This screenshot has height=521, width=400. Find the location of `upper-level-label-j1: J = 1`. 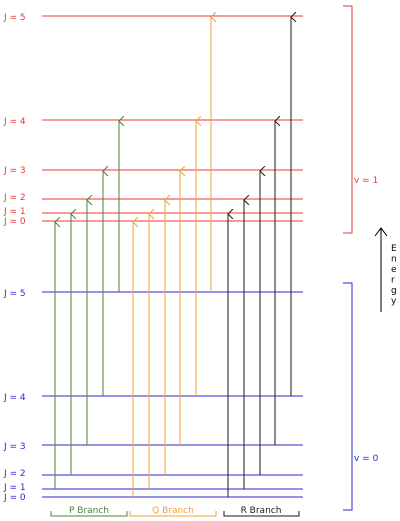

upper-level-label-j1: J = 1 is located at coordinates (14, 212).